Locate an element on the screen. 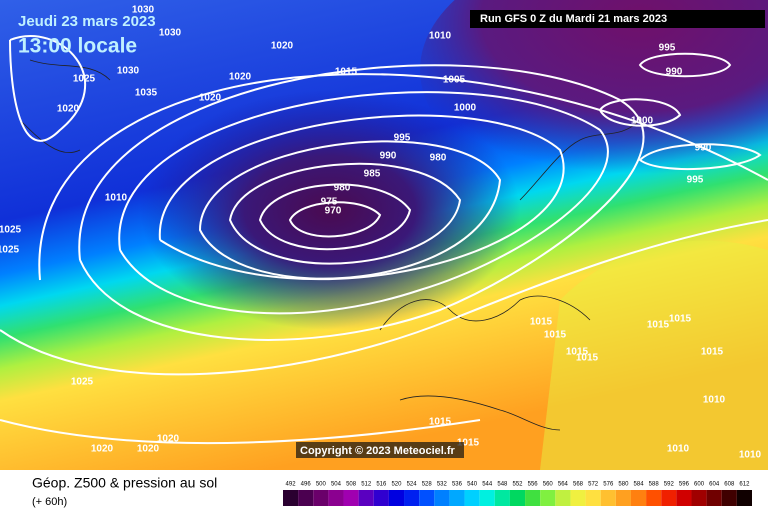 The width and height of the screenshot is (768, 517). footer-lead: (+ 60h) is located at coordinates (49, 502).